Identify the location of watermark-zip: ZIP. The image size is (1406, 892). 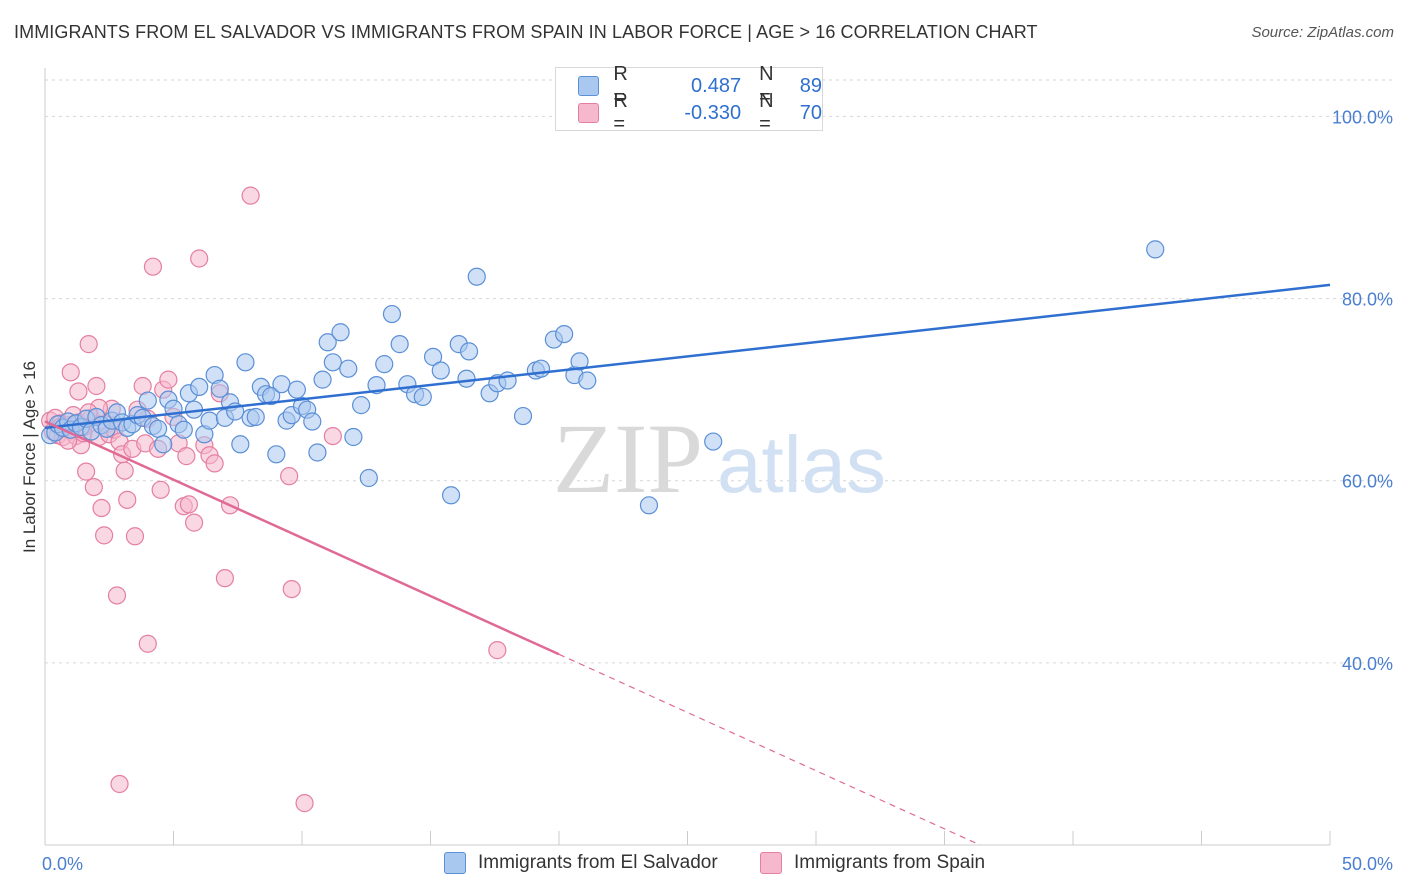
(628, 458).